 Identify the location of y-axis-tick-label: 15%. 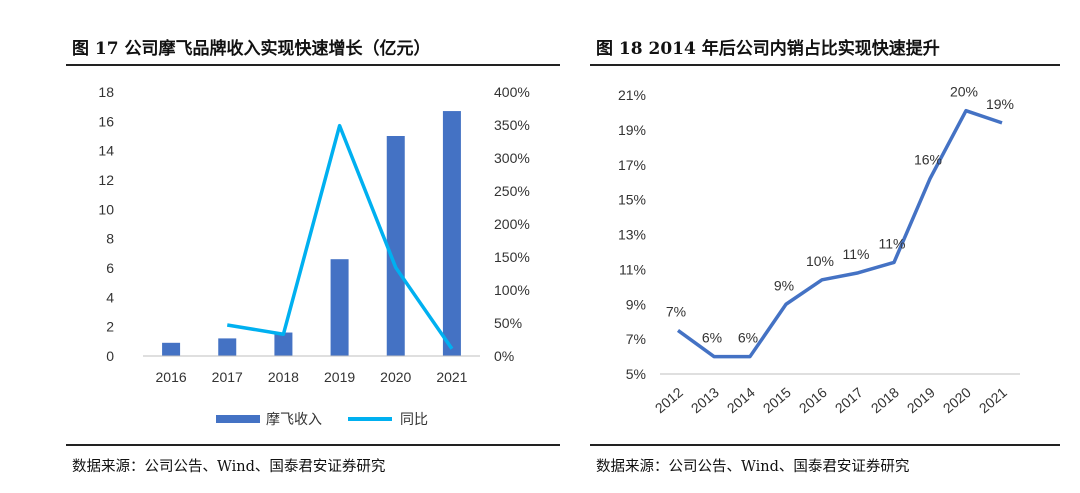
(632, 200).